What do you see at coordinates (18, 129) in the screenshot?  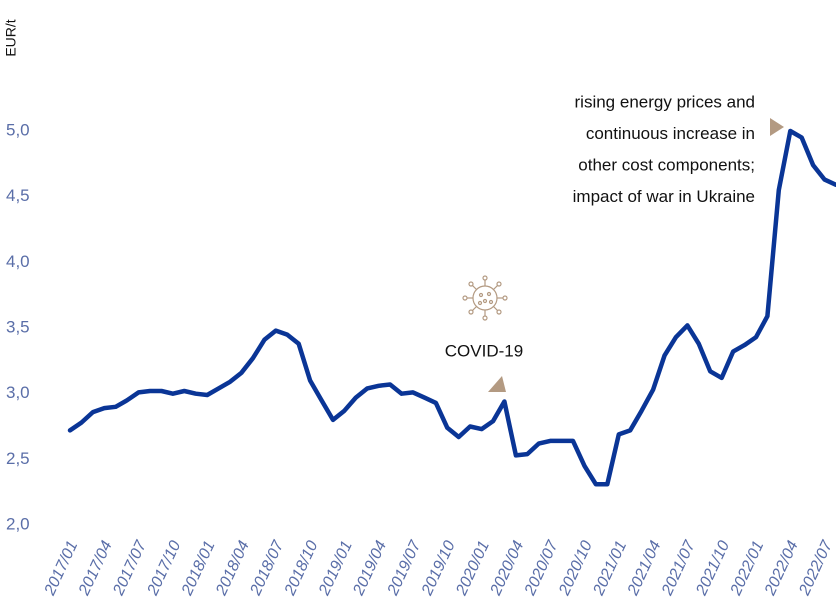 I see `y-tick-label: 5,0` at bounding box center [18, 129].